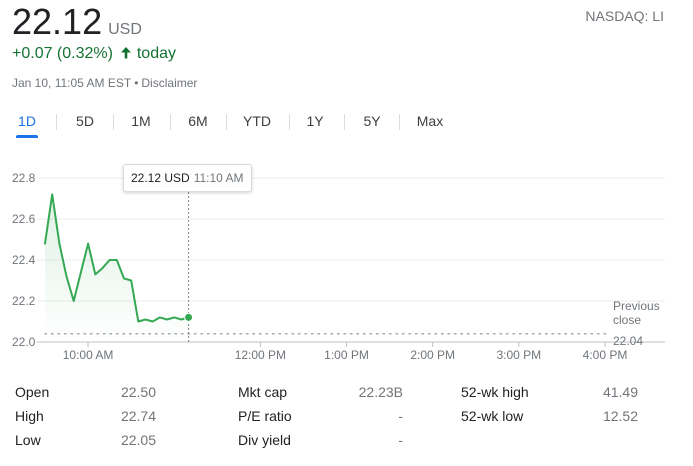 The height and width of the screenshot is (466, 693). Describe the element at coordinates (72, 83) in the screenshot. I see `quote-timestamp: Jan 10, 11:05 AM EST` at that location.